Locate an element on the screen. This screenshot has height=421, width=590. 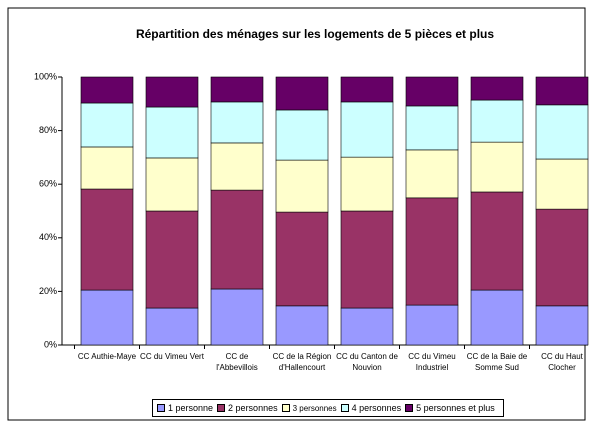
legend-label: 3 personnes is located at coordinates (314, 408).